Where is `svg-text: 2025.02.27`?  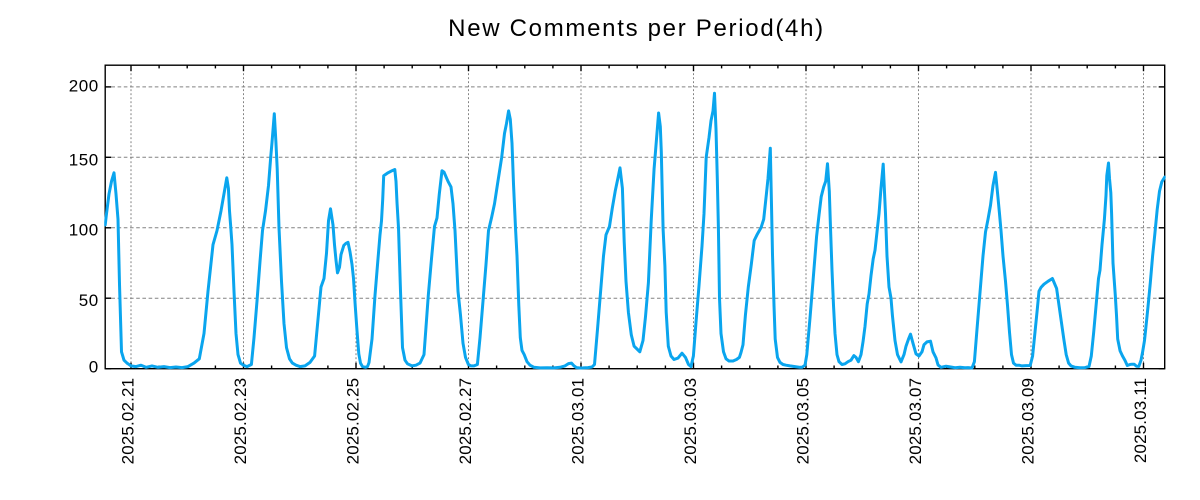 svg-text: 2025.02.27 is located at coordinates (465, 421).